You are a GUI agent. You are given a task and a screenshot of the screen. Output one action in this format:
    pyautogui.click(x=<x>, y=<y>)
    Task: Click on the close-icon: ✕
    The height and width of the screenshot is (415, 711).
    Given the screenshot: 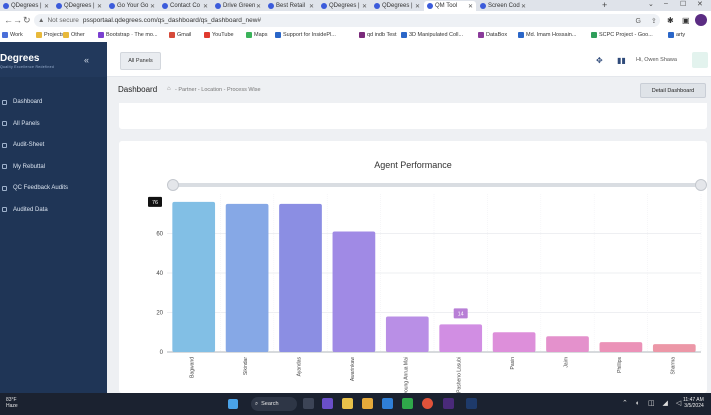 What is the action you would take?
    pyautogui.click(x=700, y=4)
    